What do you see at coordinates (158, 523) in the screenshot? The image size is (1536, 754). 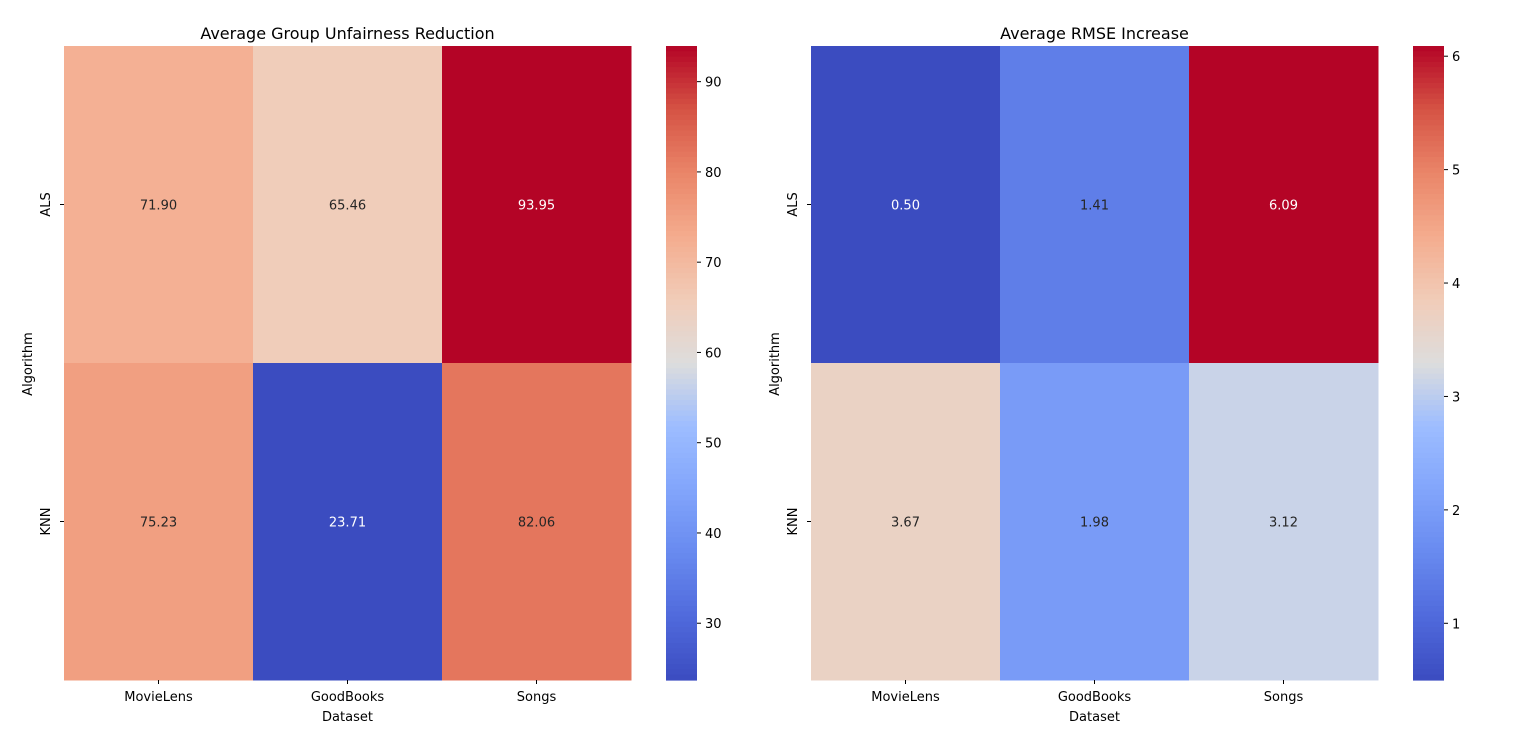 I see `cell-value-label: 75.23` at bounding box center [158, 523].